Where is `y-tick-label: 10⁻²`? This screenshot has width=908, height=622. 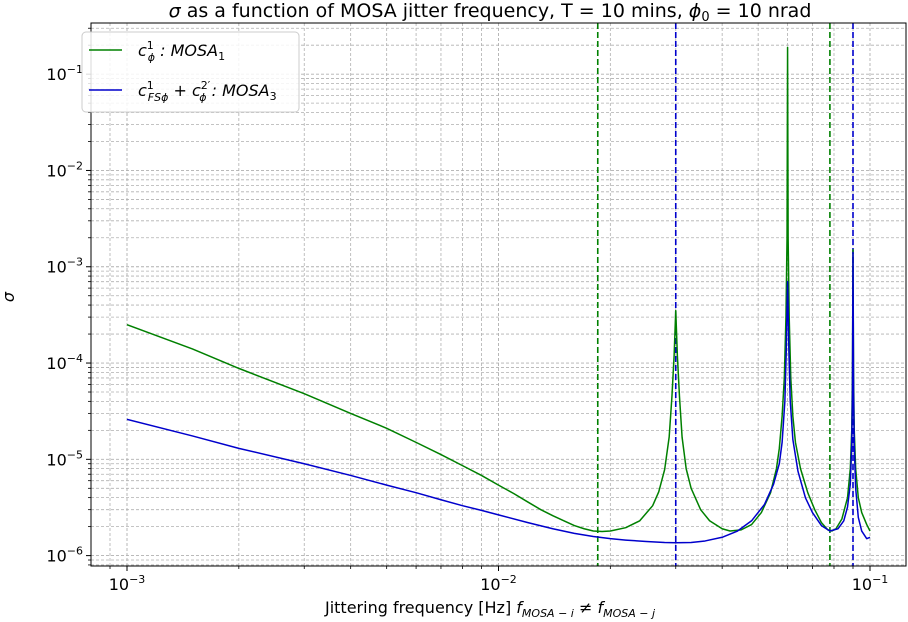
y-tick-label: 10⁻² is located at coordinates (64, 169).